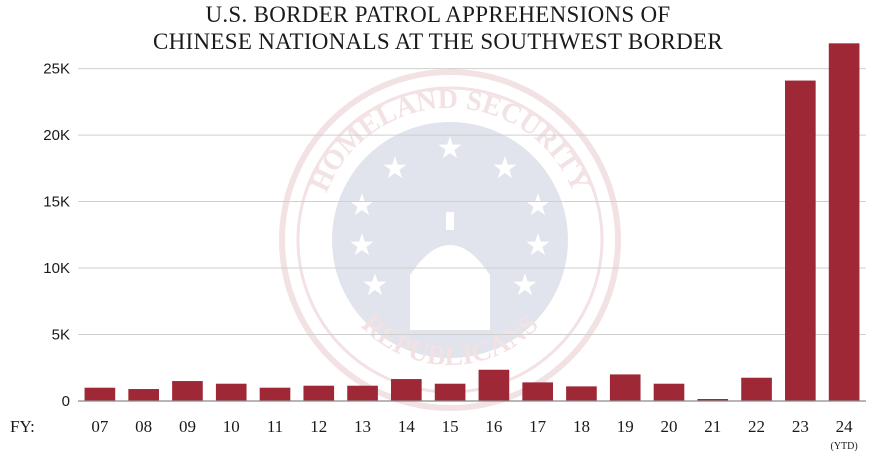  What do you see at coordinates (56, 202) in the screenshot?
I see `y-tick-label: 15K` at bounding box center [56, 202].